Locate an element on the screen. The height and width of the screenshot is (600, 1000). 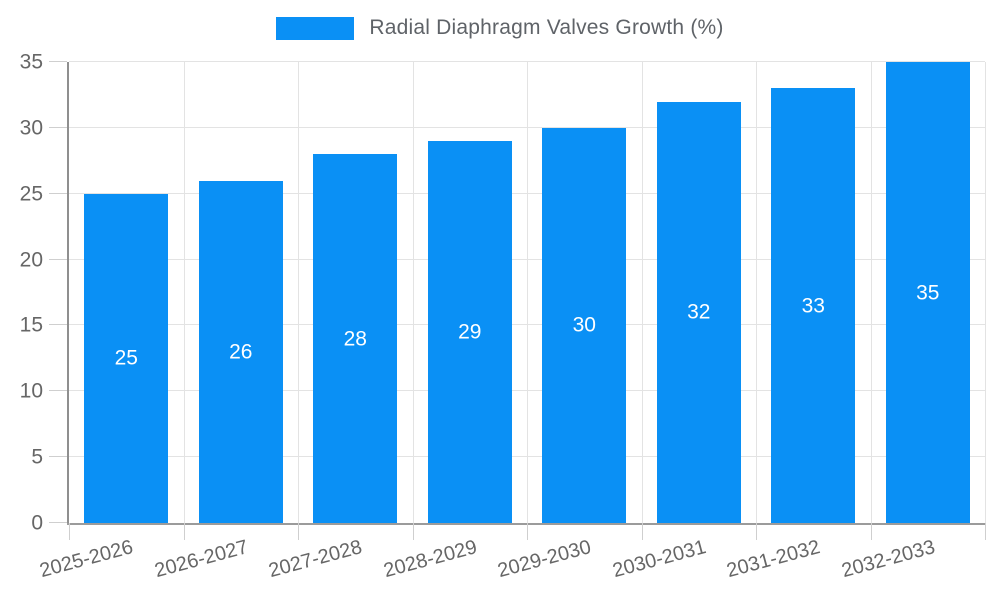
y-axis-tick-label: 10 is located at coordinates (31, 391).